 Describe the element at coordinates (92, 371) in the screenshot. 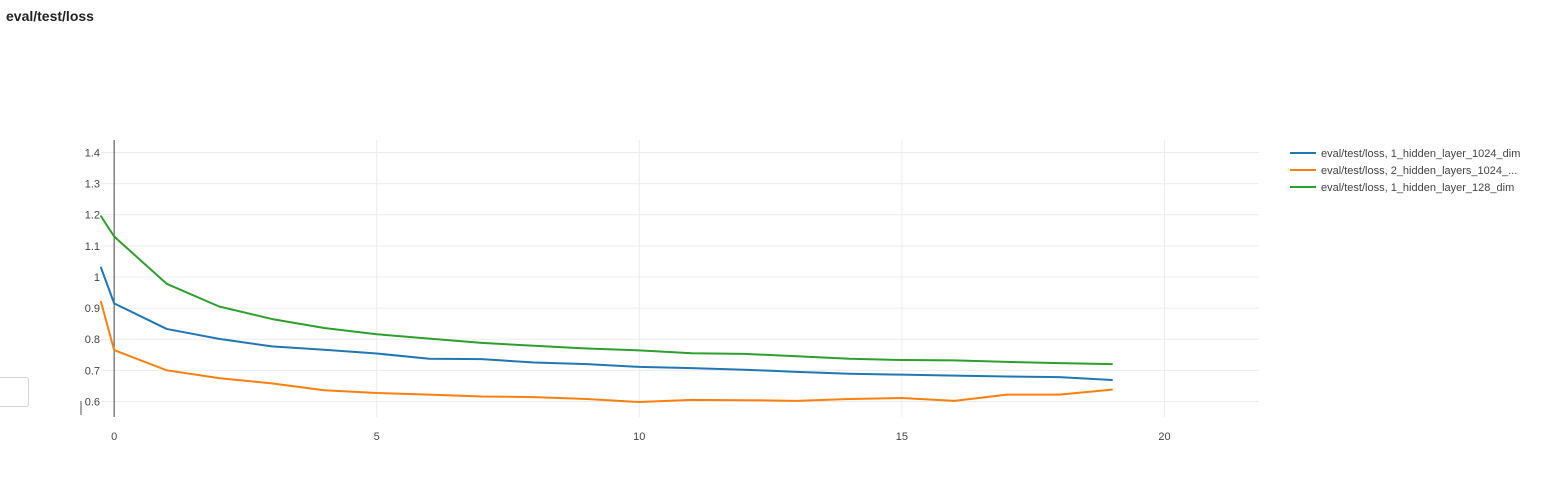

I see `y-tick-label: 0.7` at that location.